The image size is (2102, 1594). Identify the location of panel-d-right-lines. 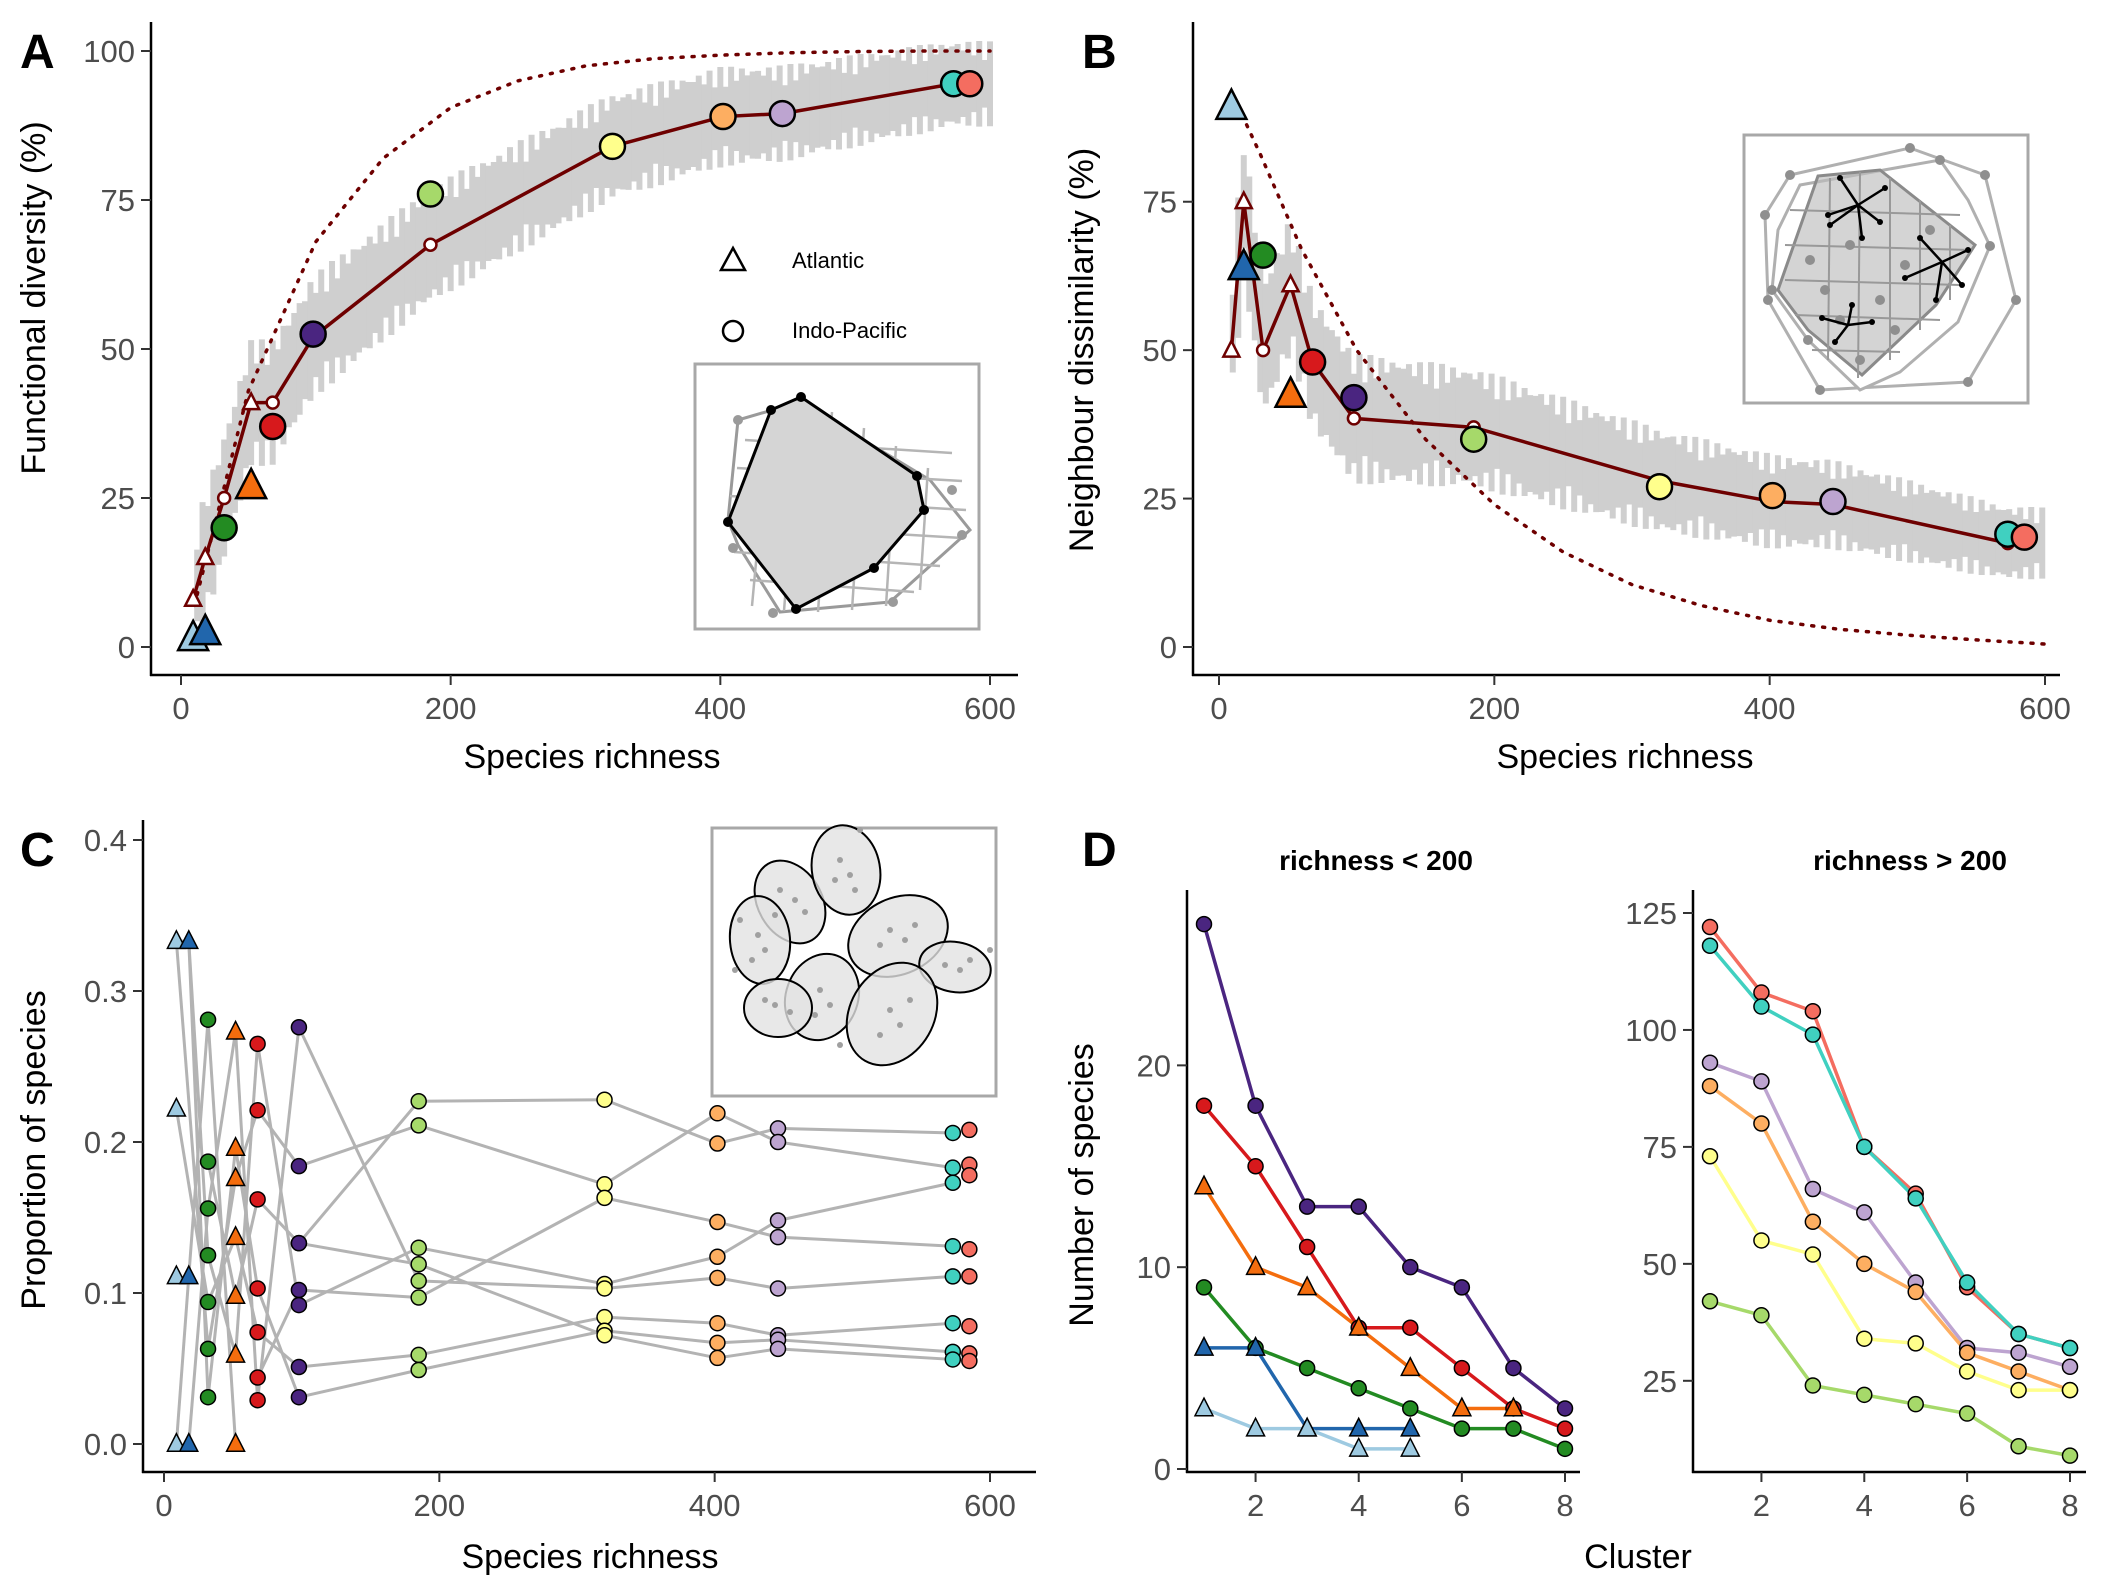
(1890, 1191).